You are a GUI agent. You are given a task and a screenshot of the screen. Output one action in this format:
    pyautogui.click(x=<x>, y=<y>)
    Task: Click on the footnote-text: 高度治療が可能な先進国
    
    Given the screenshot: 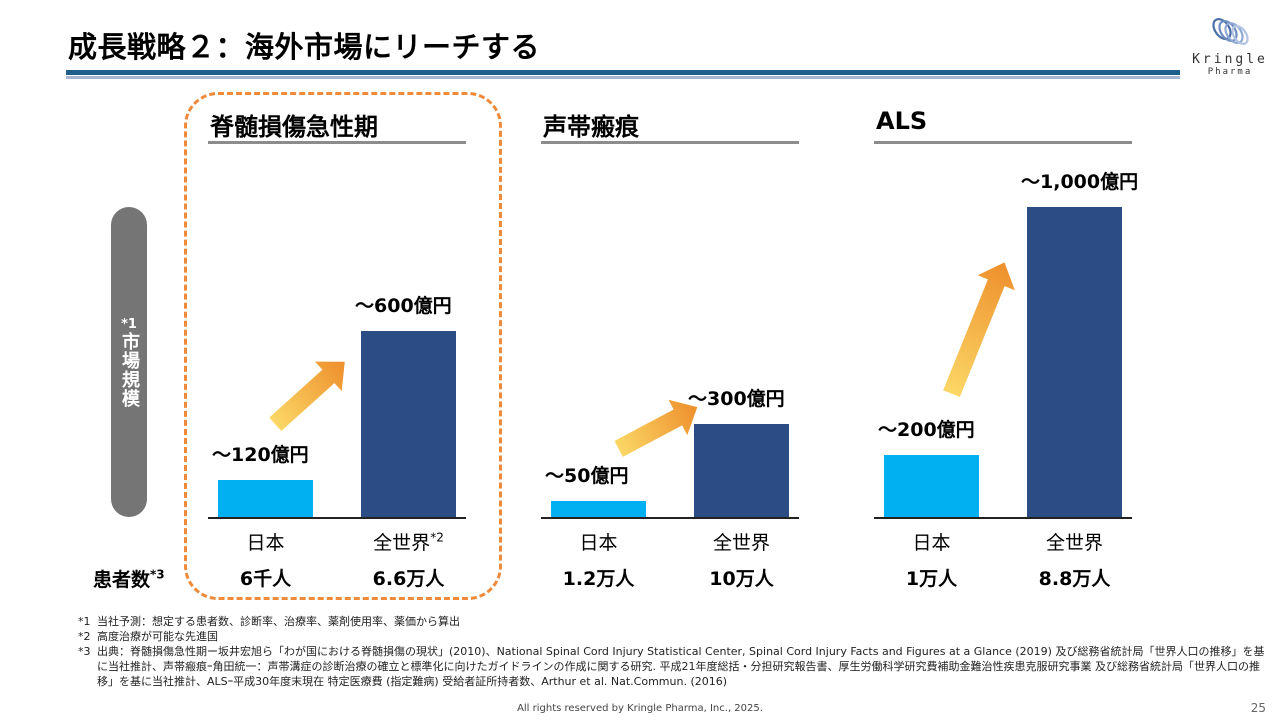 What is the action you would take?
    pyautogui.click(x=157, y=636)
    